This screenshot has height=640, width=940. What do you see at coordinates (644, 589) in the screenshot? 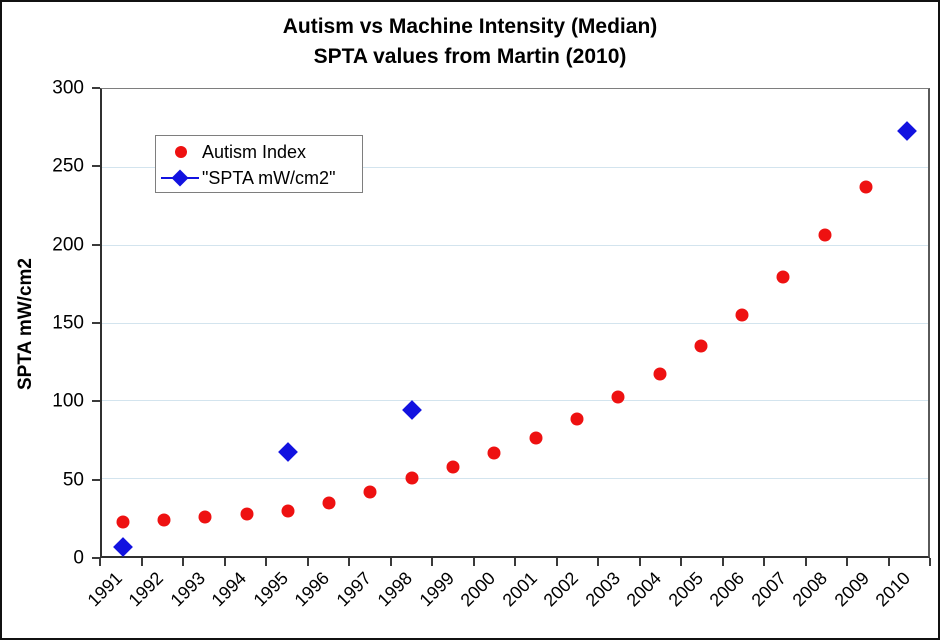
I see `x-tick-label-2004: 2004` at bounding box center [644, 589].